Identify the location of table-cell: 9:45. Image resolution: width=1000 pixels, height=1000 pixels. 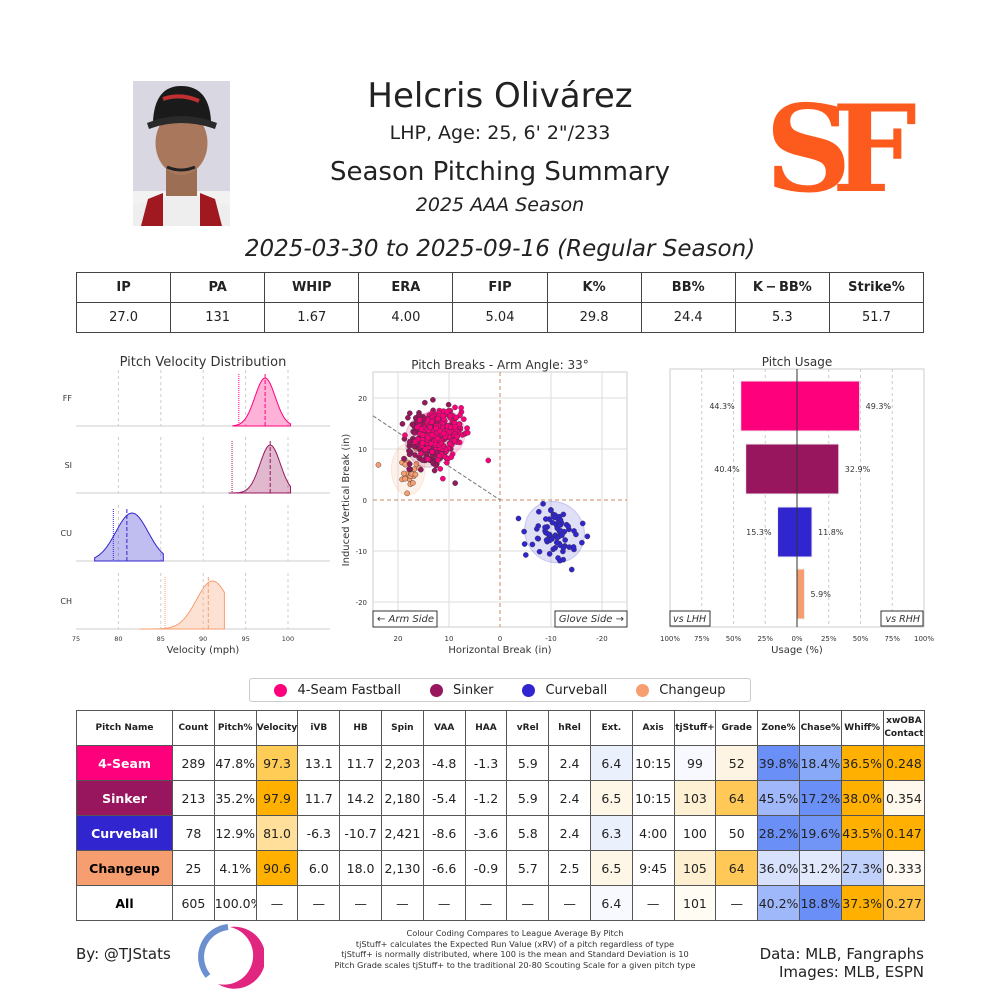
(653, 868).